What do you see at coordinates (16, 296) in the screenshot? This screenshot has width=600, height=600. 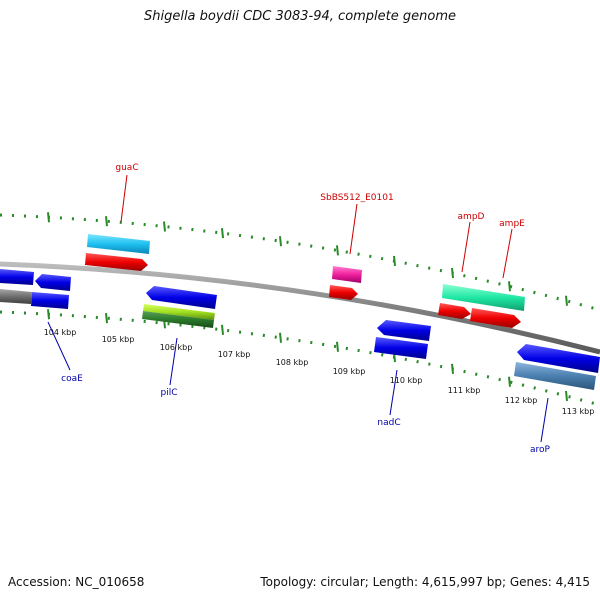 I see `gene-bar-gray-left` at bounding box center [16, 296].